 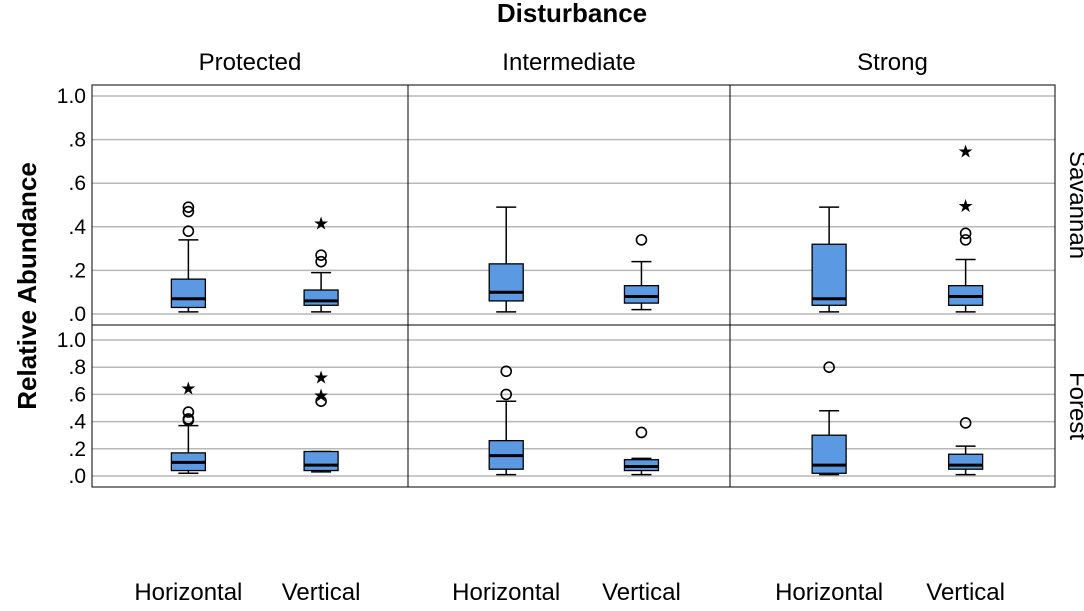 I want to click on row-label-forest: Forest, so click(x=1074, y=406).